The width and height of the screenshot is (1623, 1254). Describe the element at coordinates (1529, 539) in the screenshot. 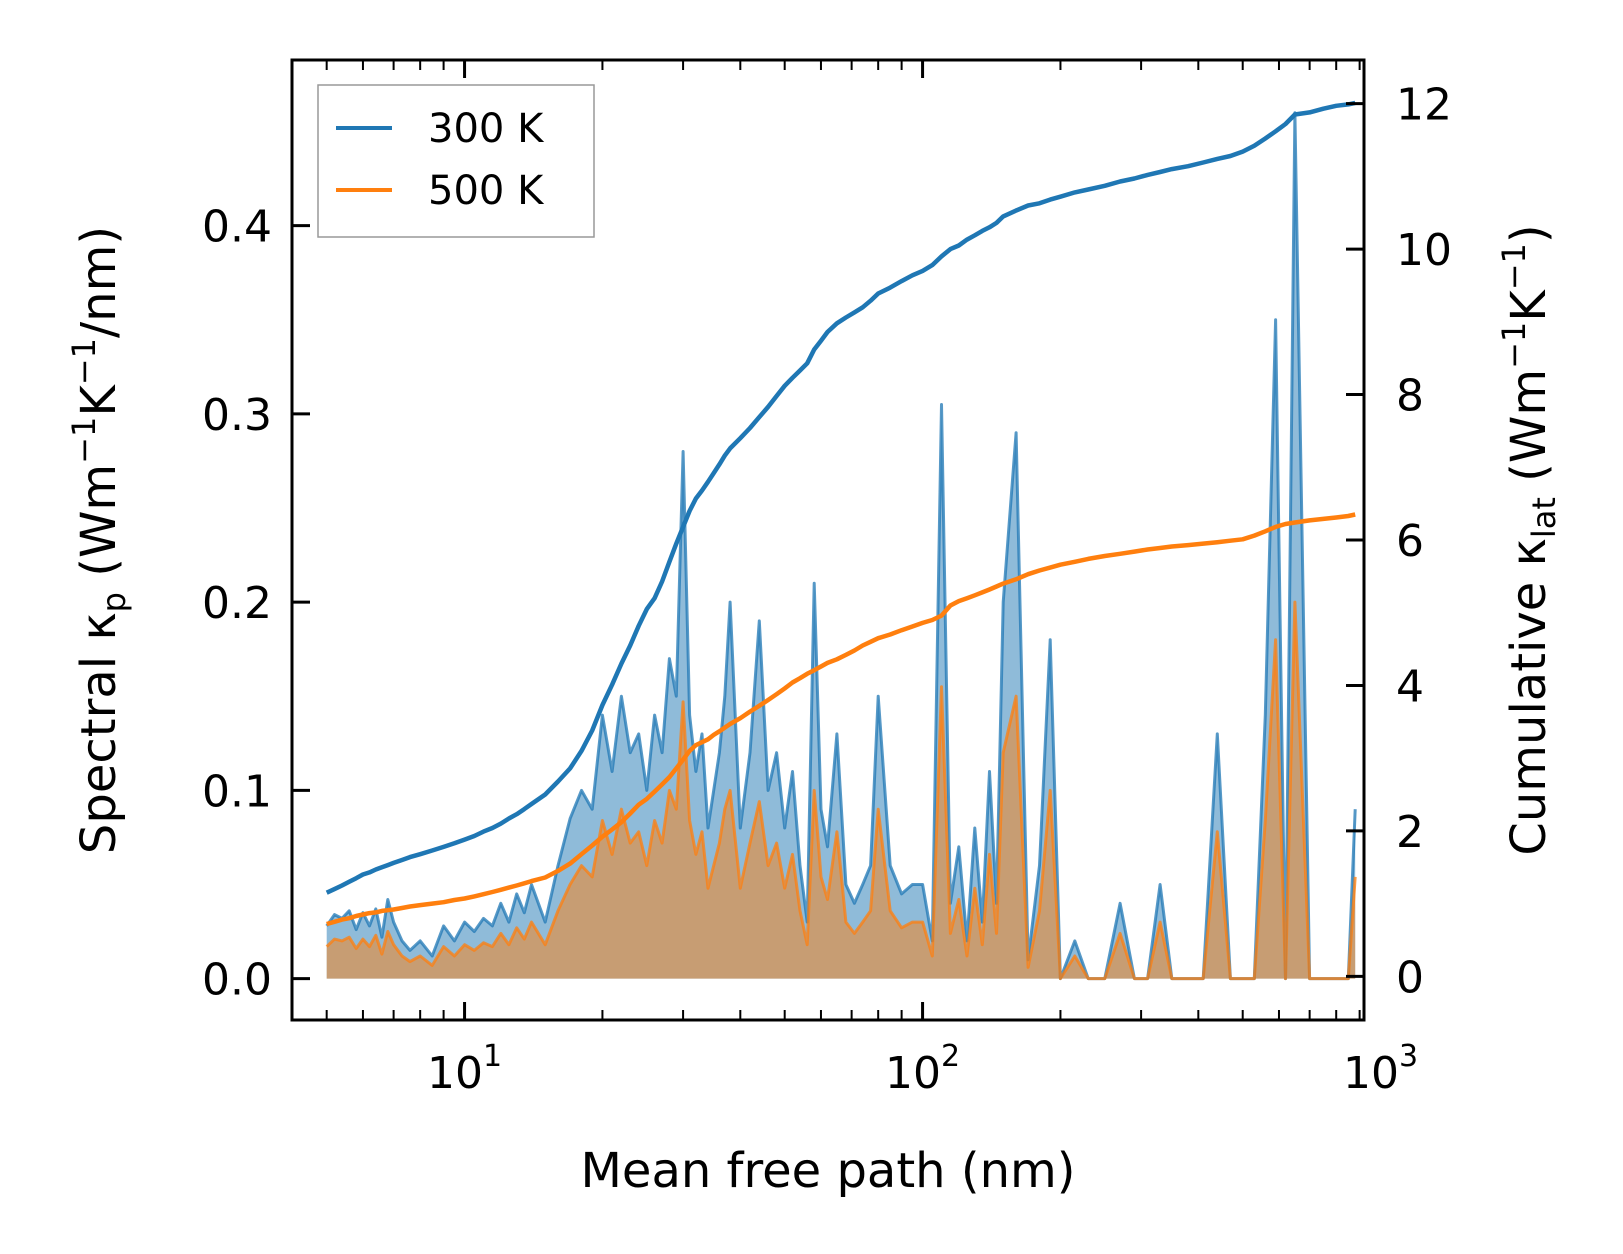

I see `y-right-axis-title: Cumulative κlat (Wm−1K−1)` at that location.